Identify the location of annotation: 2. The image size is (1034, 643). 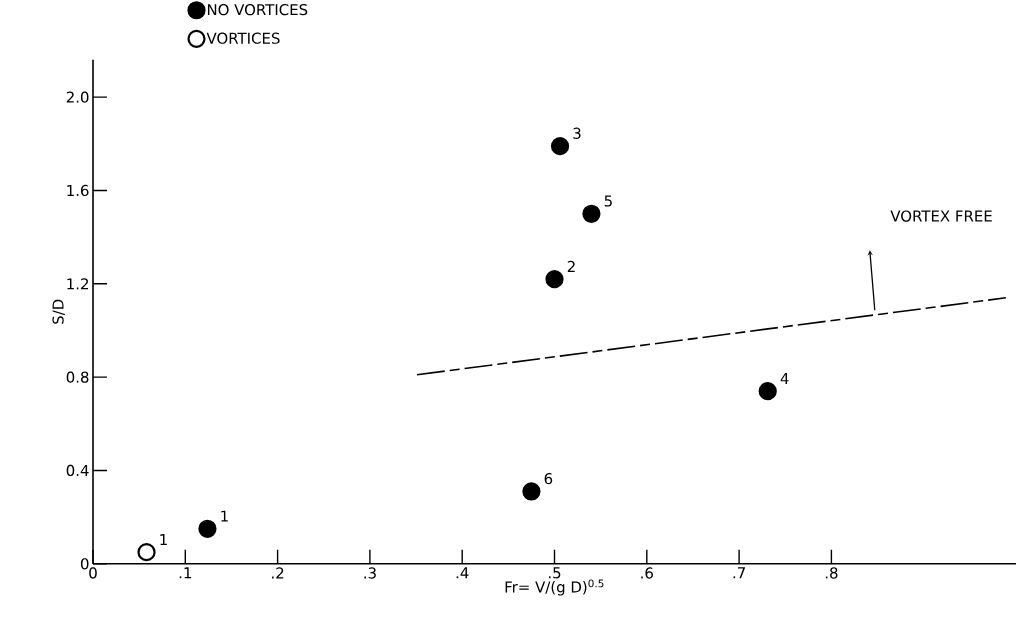
(571, 266).